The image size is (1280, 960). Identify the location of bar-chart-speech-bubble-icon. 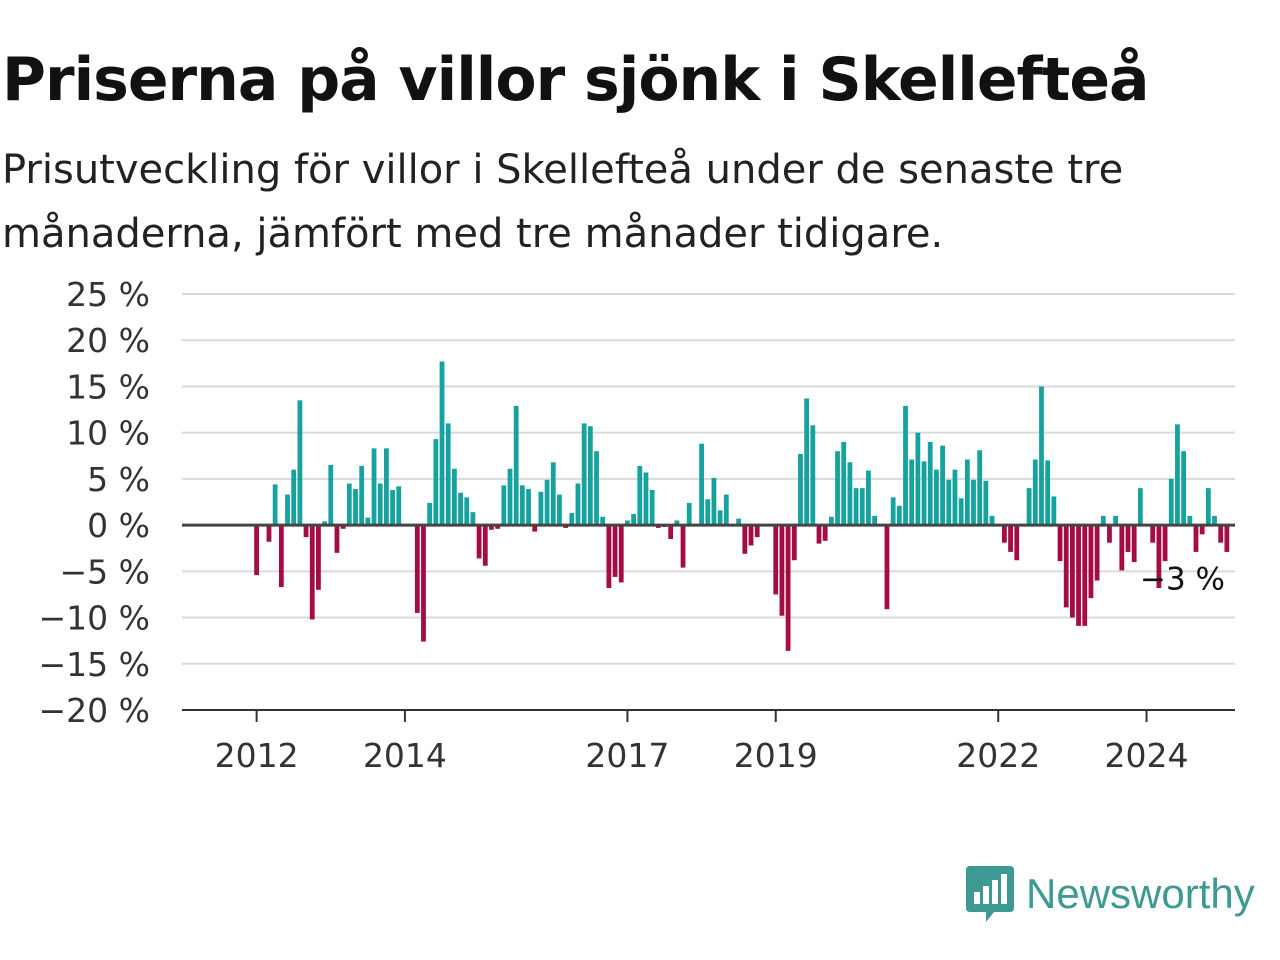
(990, 894).